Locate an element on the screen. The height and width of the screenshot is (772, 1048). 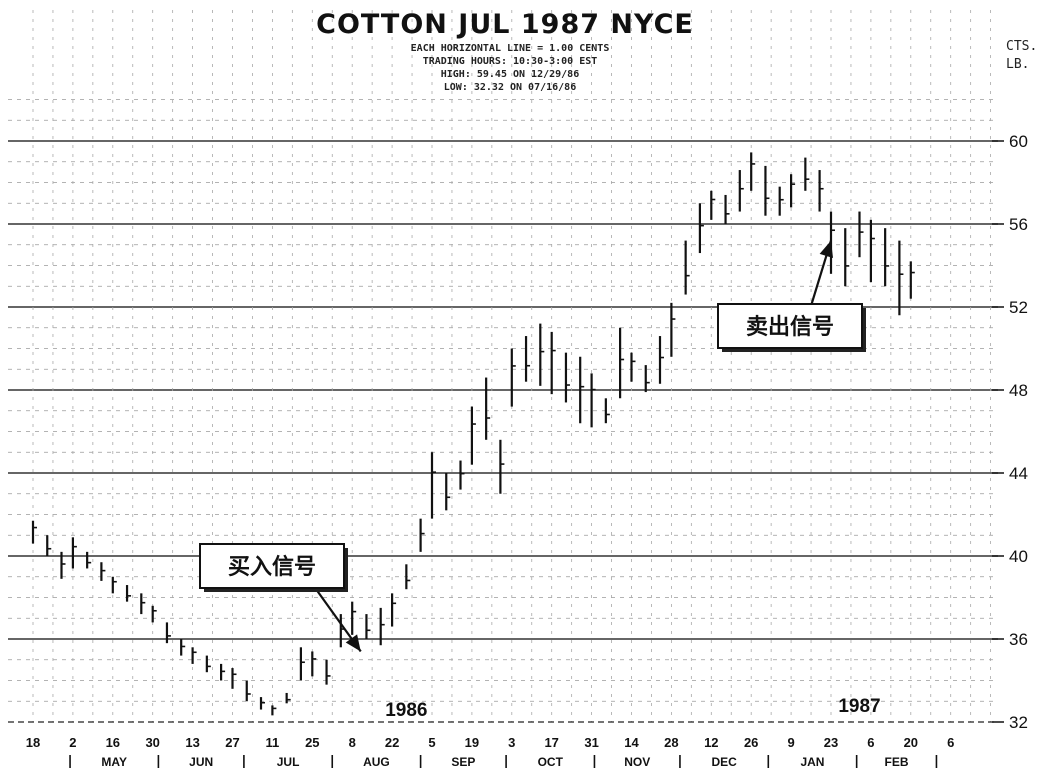
y-tick-label: 36 is located at coordinates (1018, 639).